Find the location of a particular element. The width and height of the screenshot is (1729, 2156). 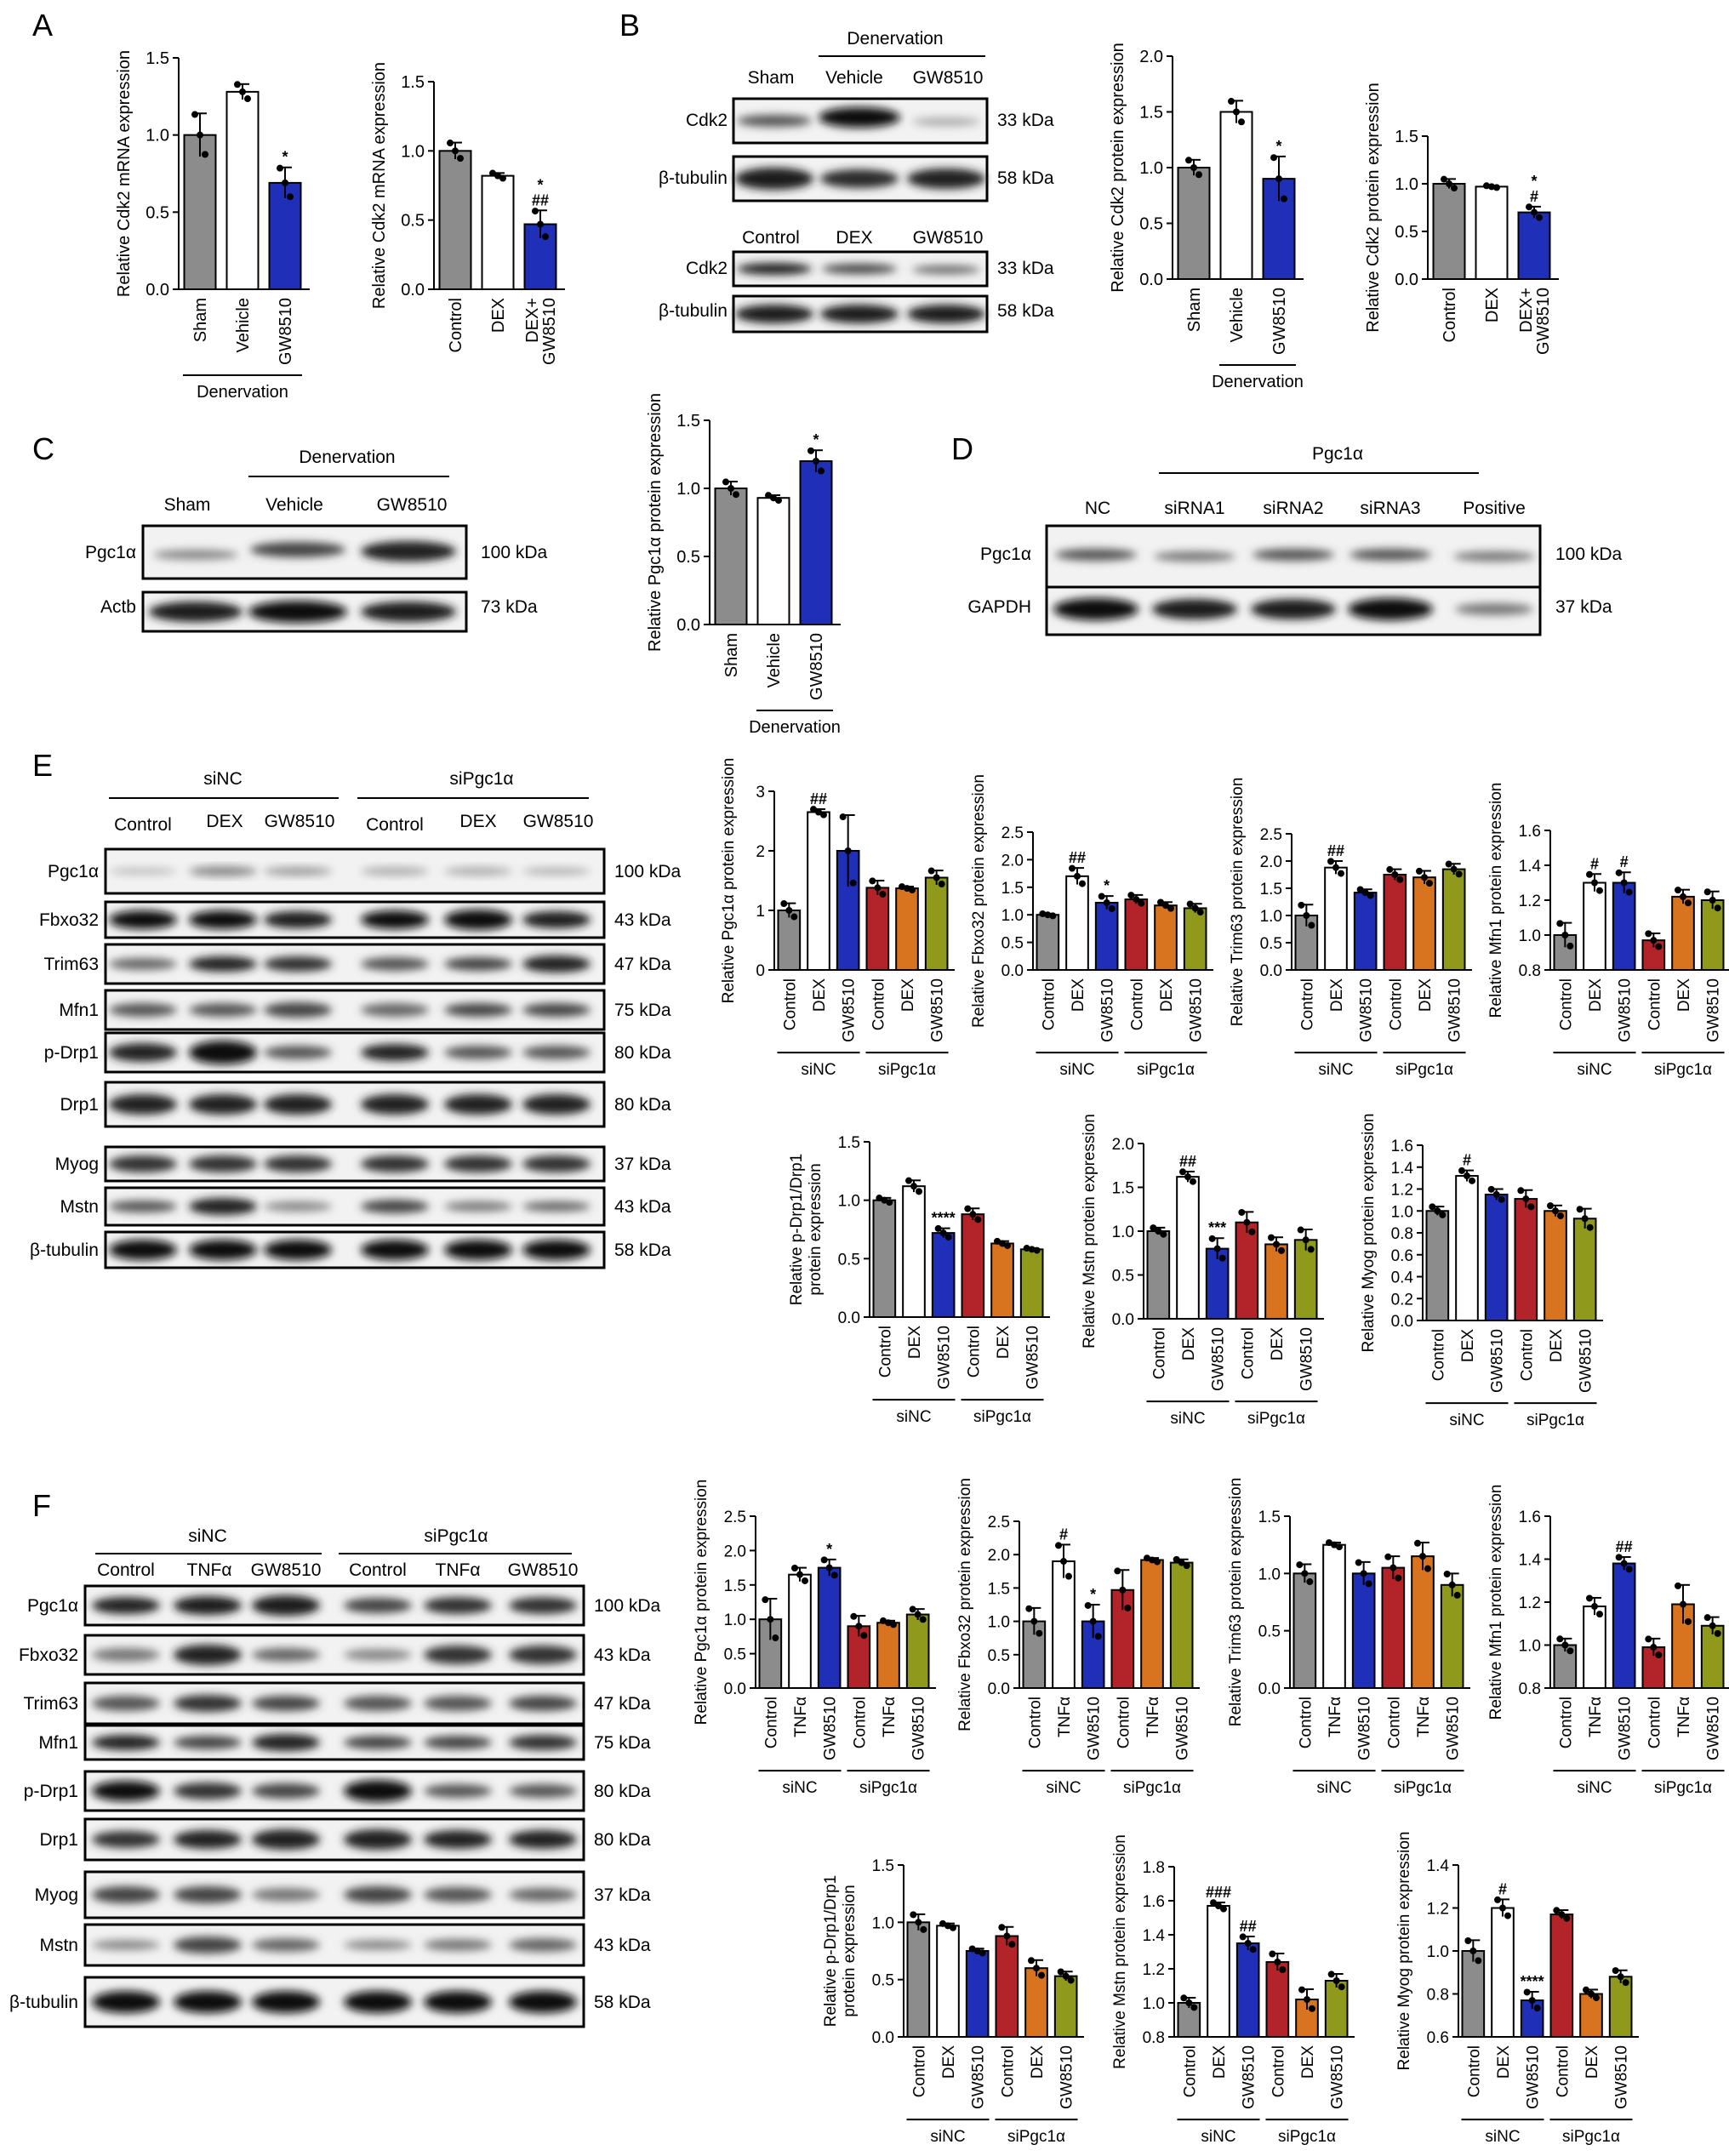

y-axis-label: Relative Pgc1α protein expression is located at coordinates (655, 523).